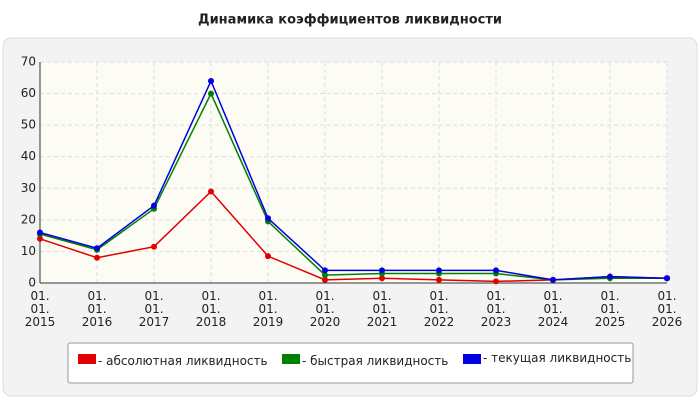 This screenshot has height=400, width=700. Describe the element at coordinates (28, 251) in the screenshot. I see `y-tick-label: 10` at that location.